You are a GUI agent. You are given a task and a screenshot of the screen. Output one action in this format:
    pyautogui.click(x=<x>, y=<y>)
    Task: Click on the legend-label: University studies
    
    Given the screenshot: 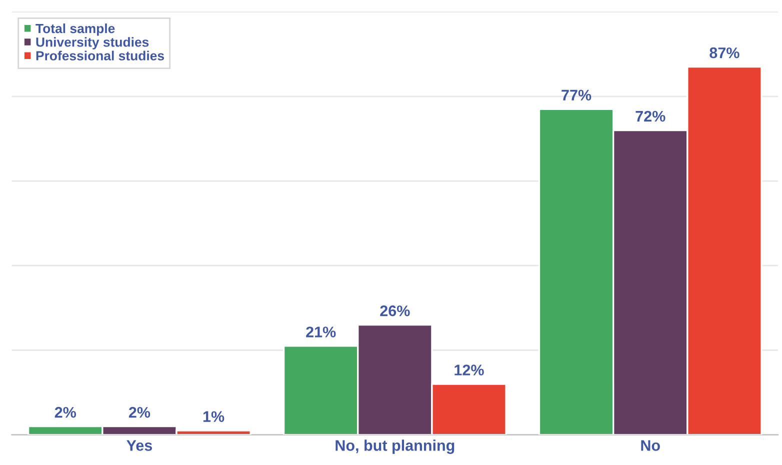 What is the action you would take?
    pyautogui.click(x=92, y=43)
    